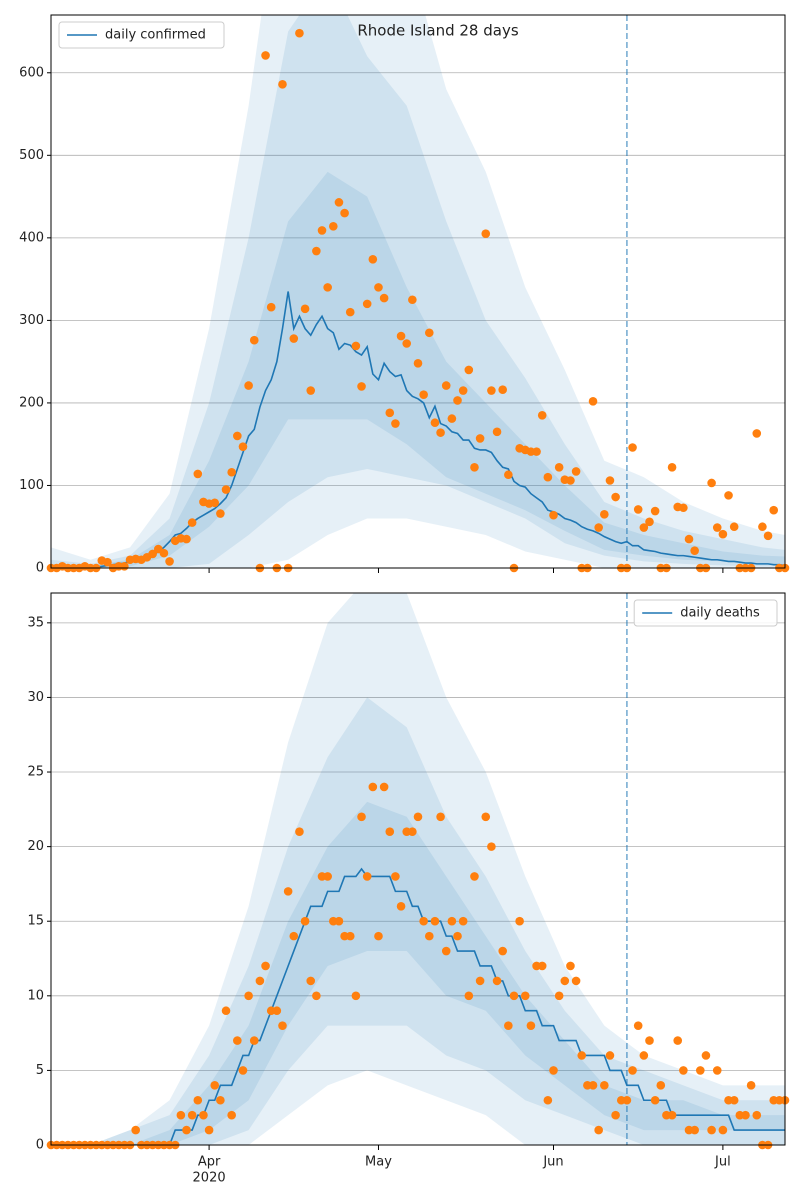  What do you see at coordinates (31, 320) in the screenshot?
I see `y-tick-label: 300` at bounding box center [31, 320].